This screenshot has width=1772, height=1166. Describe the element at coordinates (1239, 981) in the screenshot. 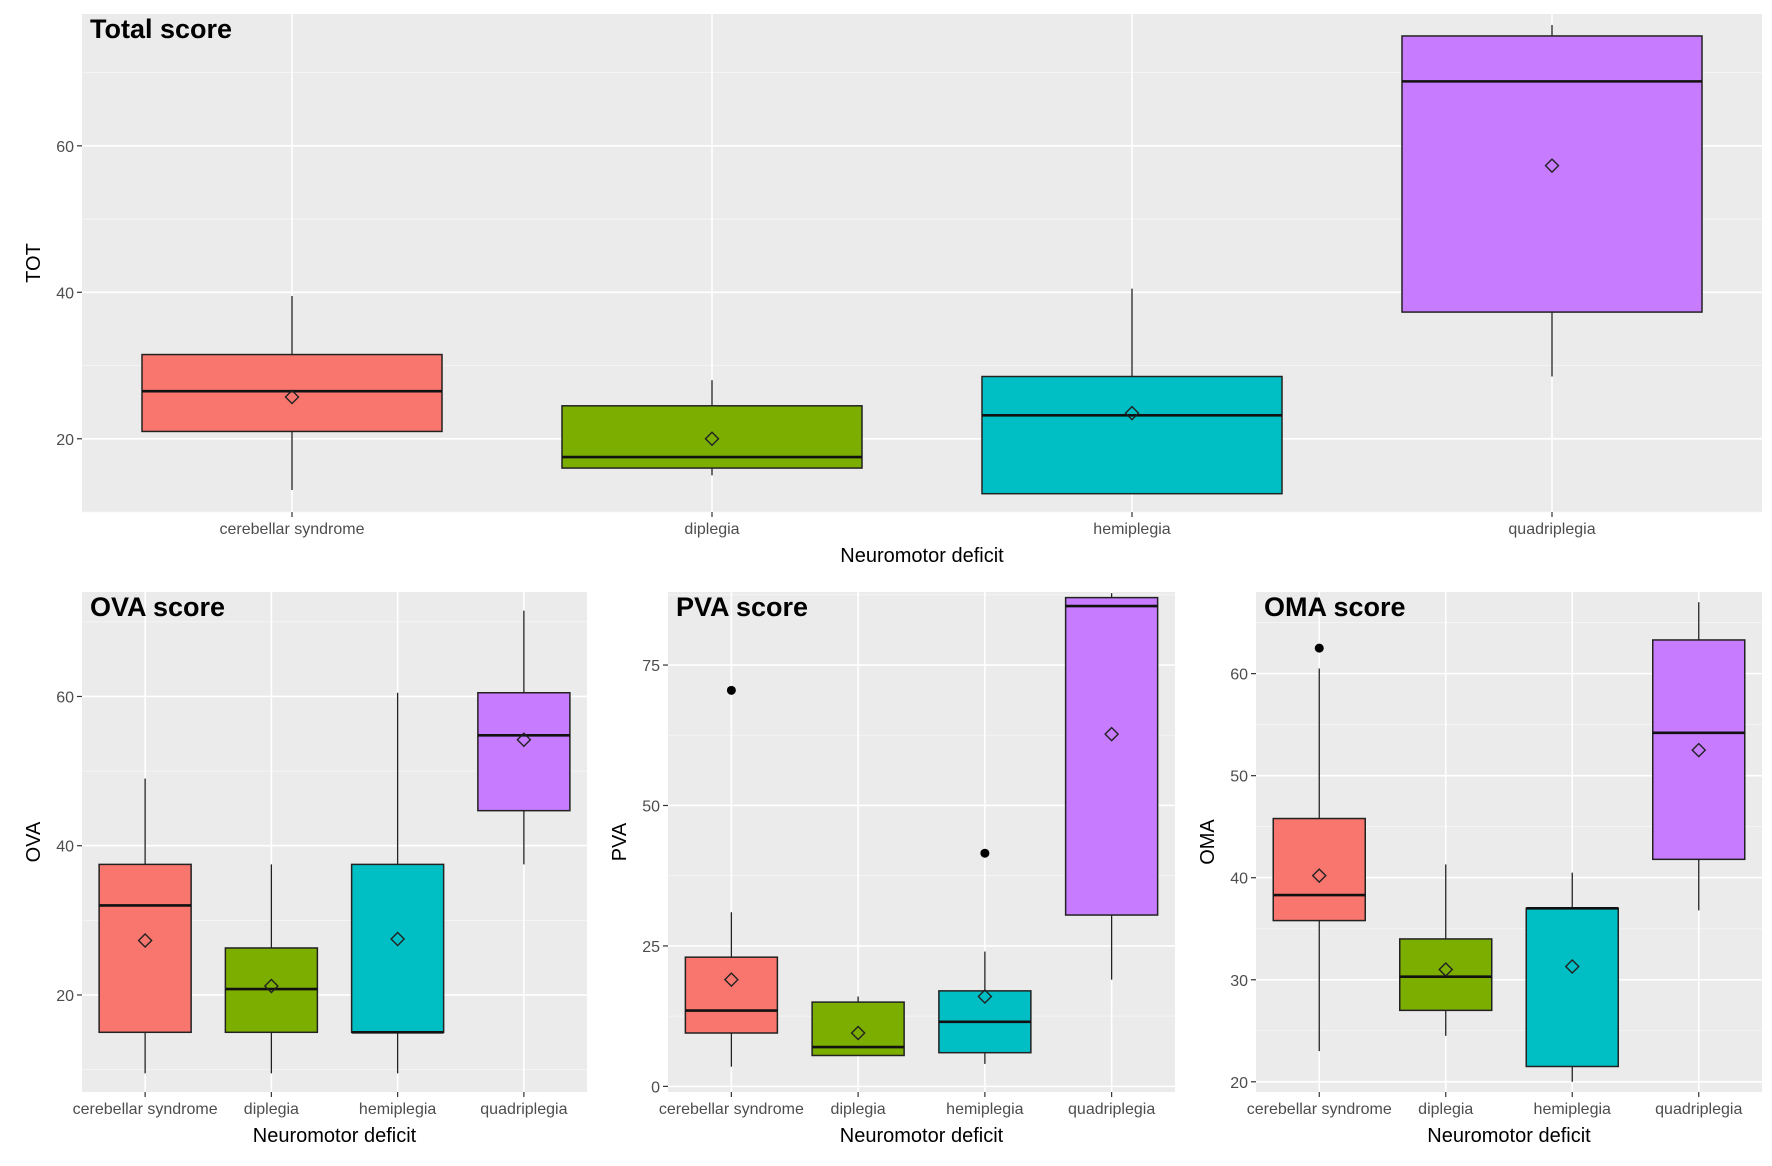

I see `y-tick-label: 30` at that location.